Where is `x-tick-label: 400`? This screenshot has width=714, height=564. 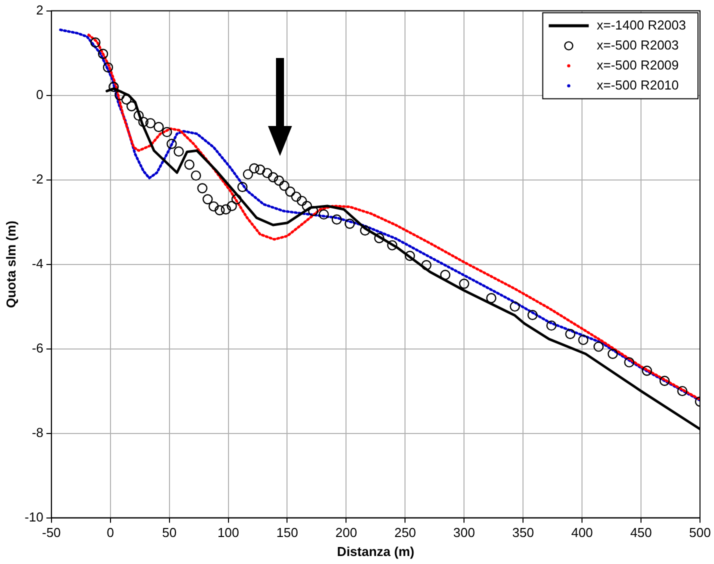 x-tick-label: 400 is located at coordinates (582, 532).